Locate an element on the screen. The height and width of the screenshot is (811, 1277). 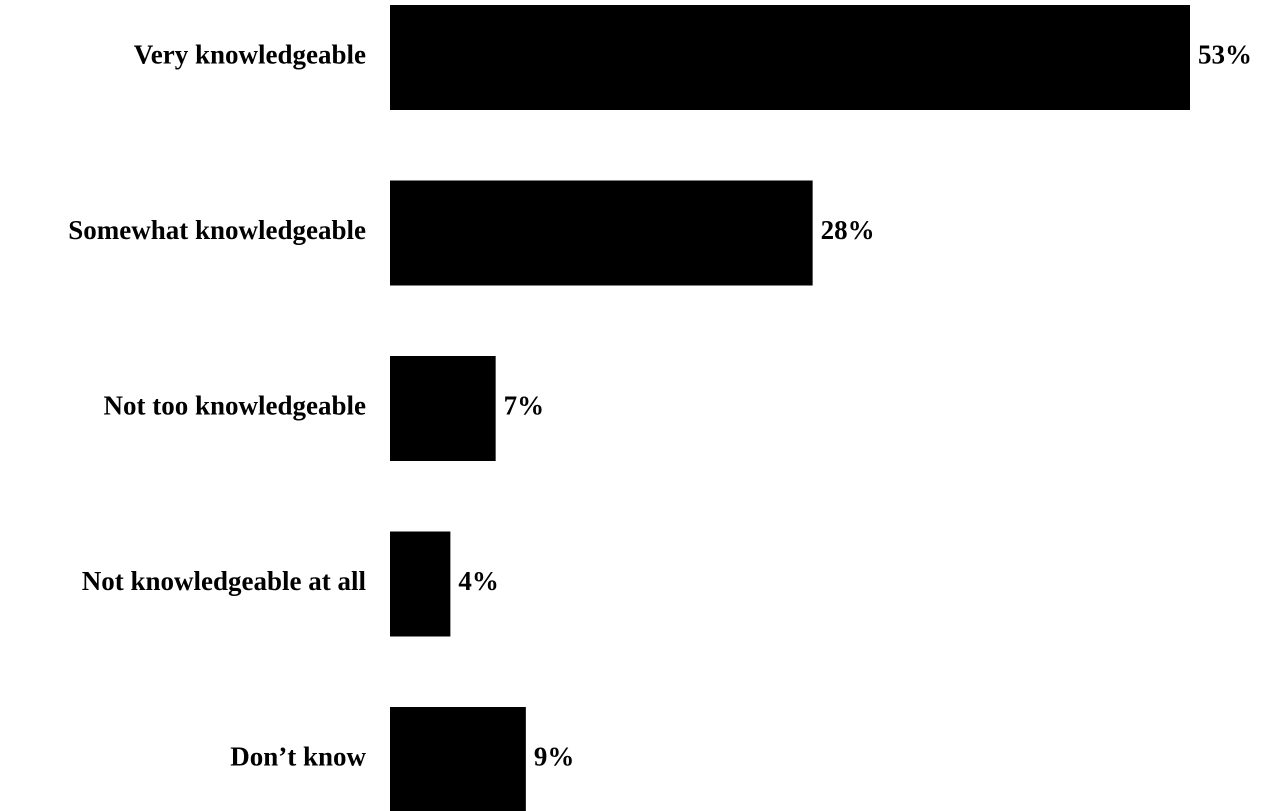
value-label: 53% is located at coordinates (1225, 55).